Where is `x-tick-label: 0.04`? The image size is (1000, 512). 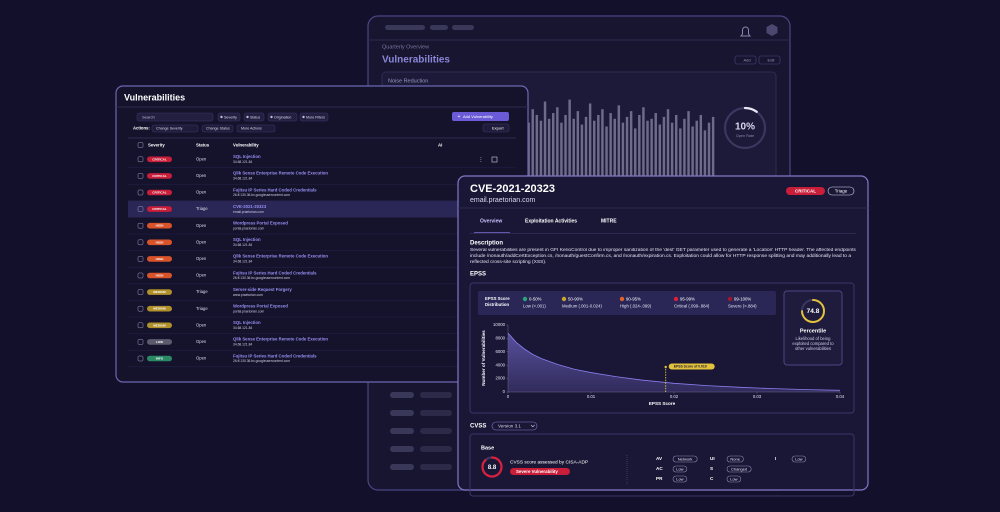
x-tick-label: 0.04 is located at coordinates (840, 396).